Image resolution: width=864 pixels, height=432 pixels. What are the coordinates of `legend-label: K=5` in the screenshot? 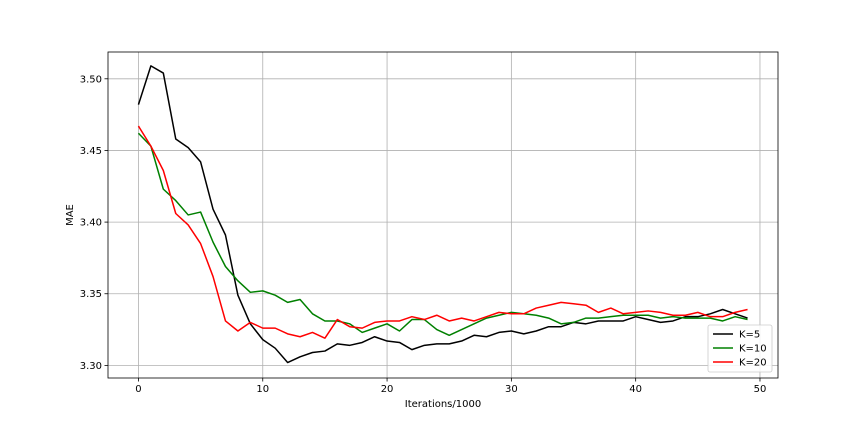 It's located at (749, 335).